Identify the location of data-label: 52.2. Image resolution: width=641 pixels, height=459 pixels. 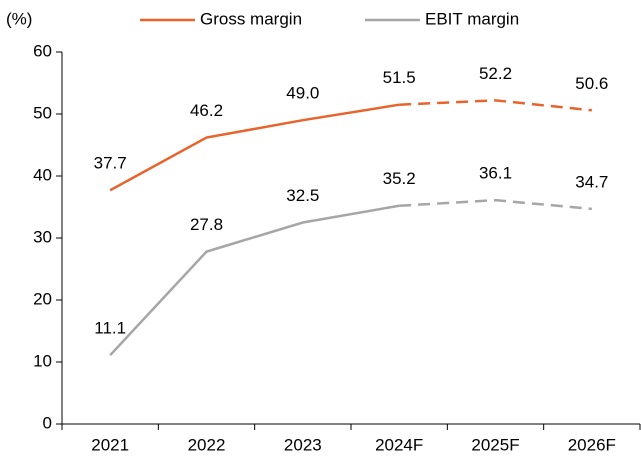
(495, 73).